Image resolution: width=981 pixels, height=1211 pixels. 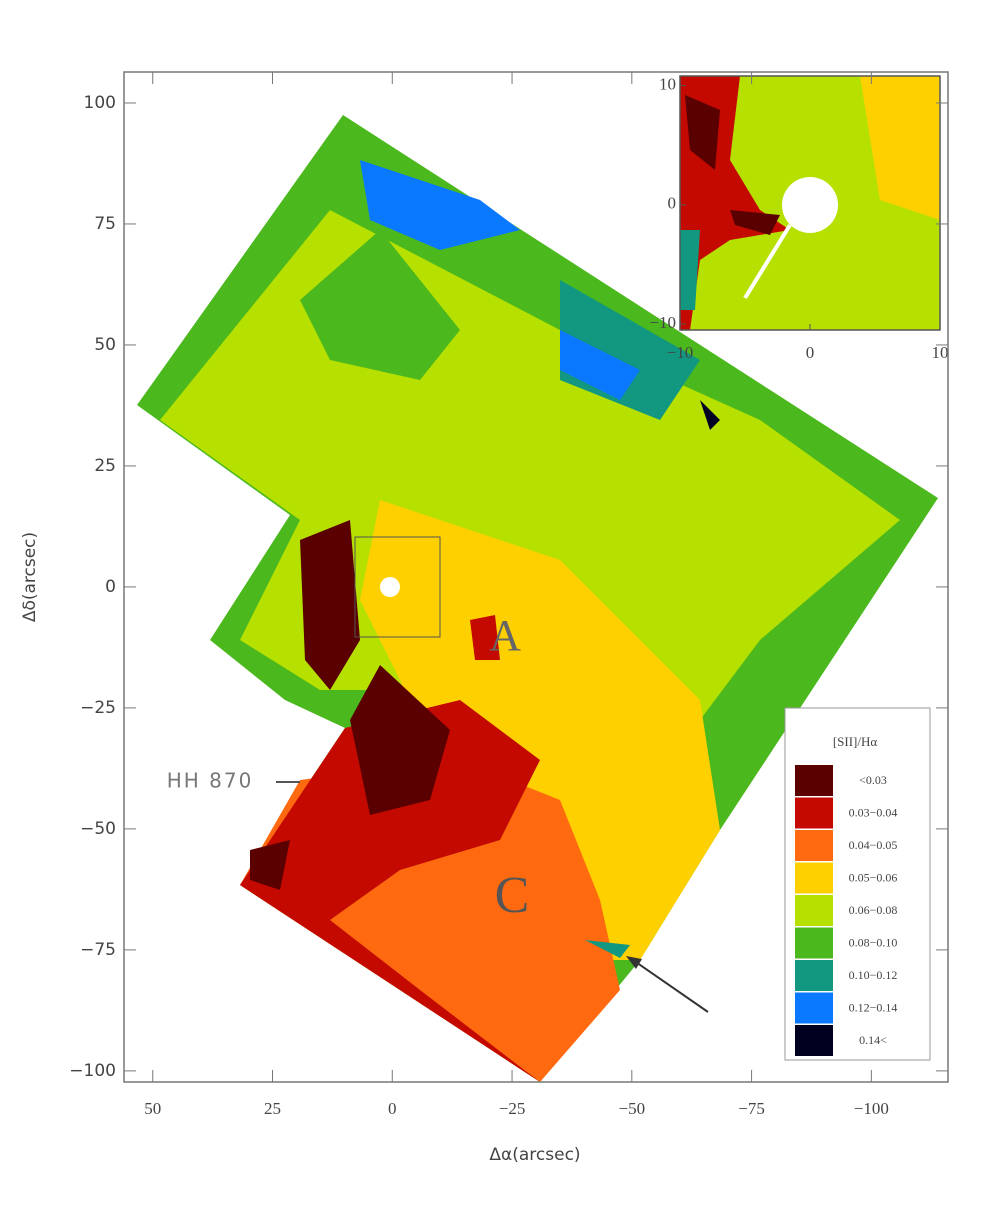 What do you see at coordinates (751, 1108) in the screenshot?
I see `x-tick-label: −75` at bounding box center [751, 1108].